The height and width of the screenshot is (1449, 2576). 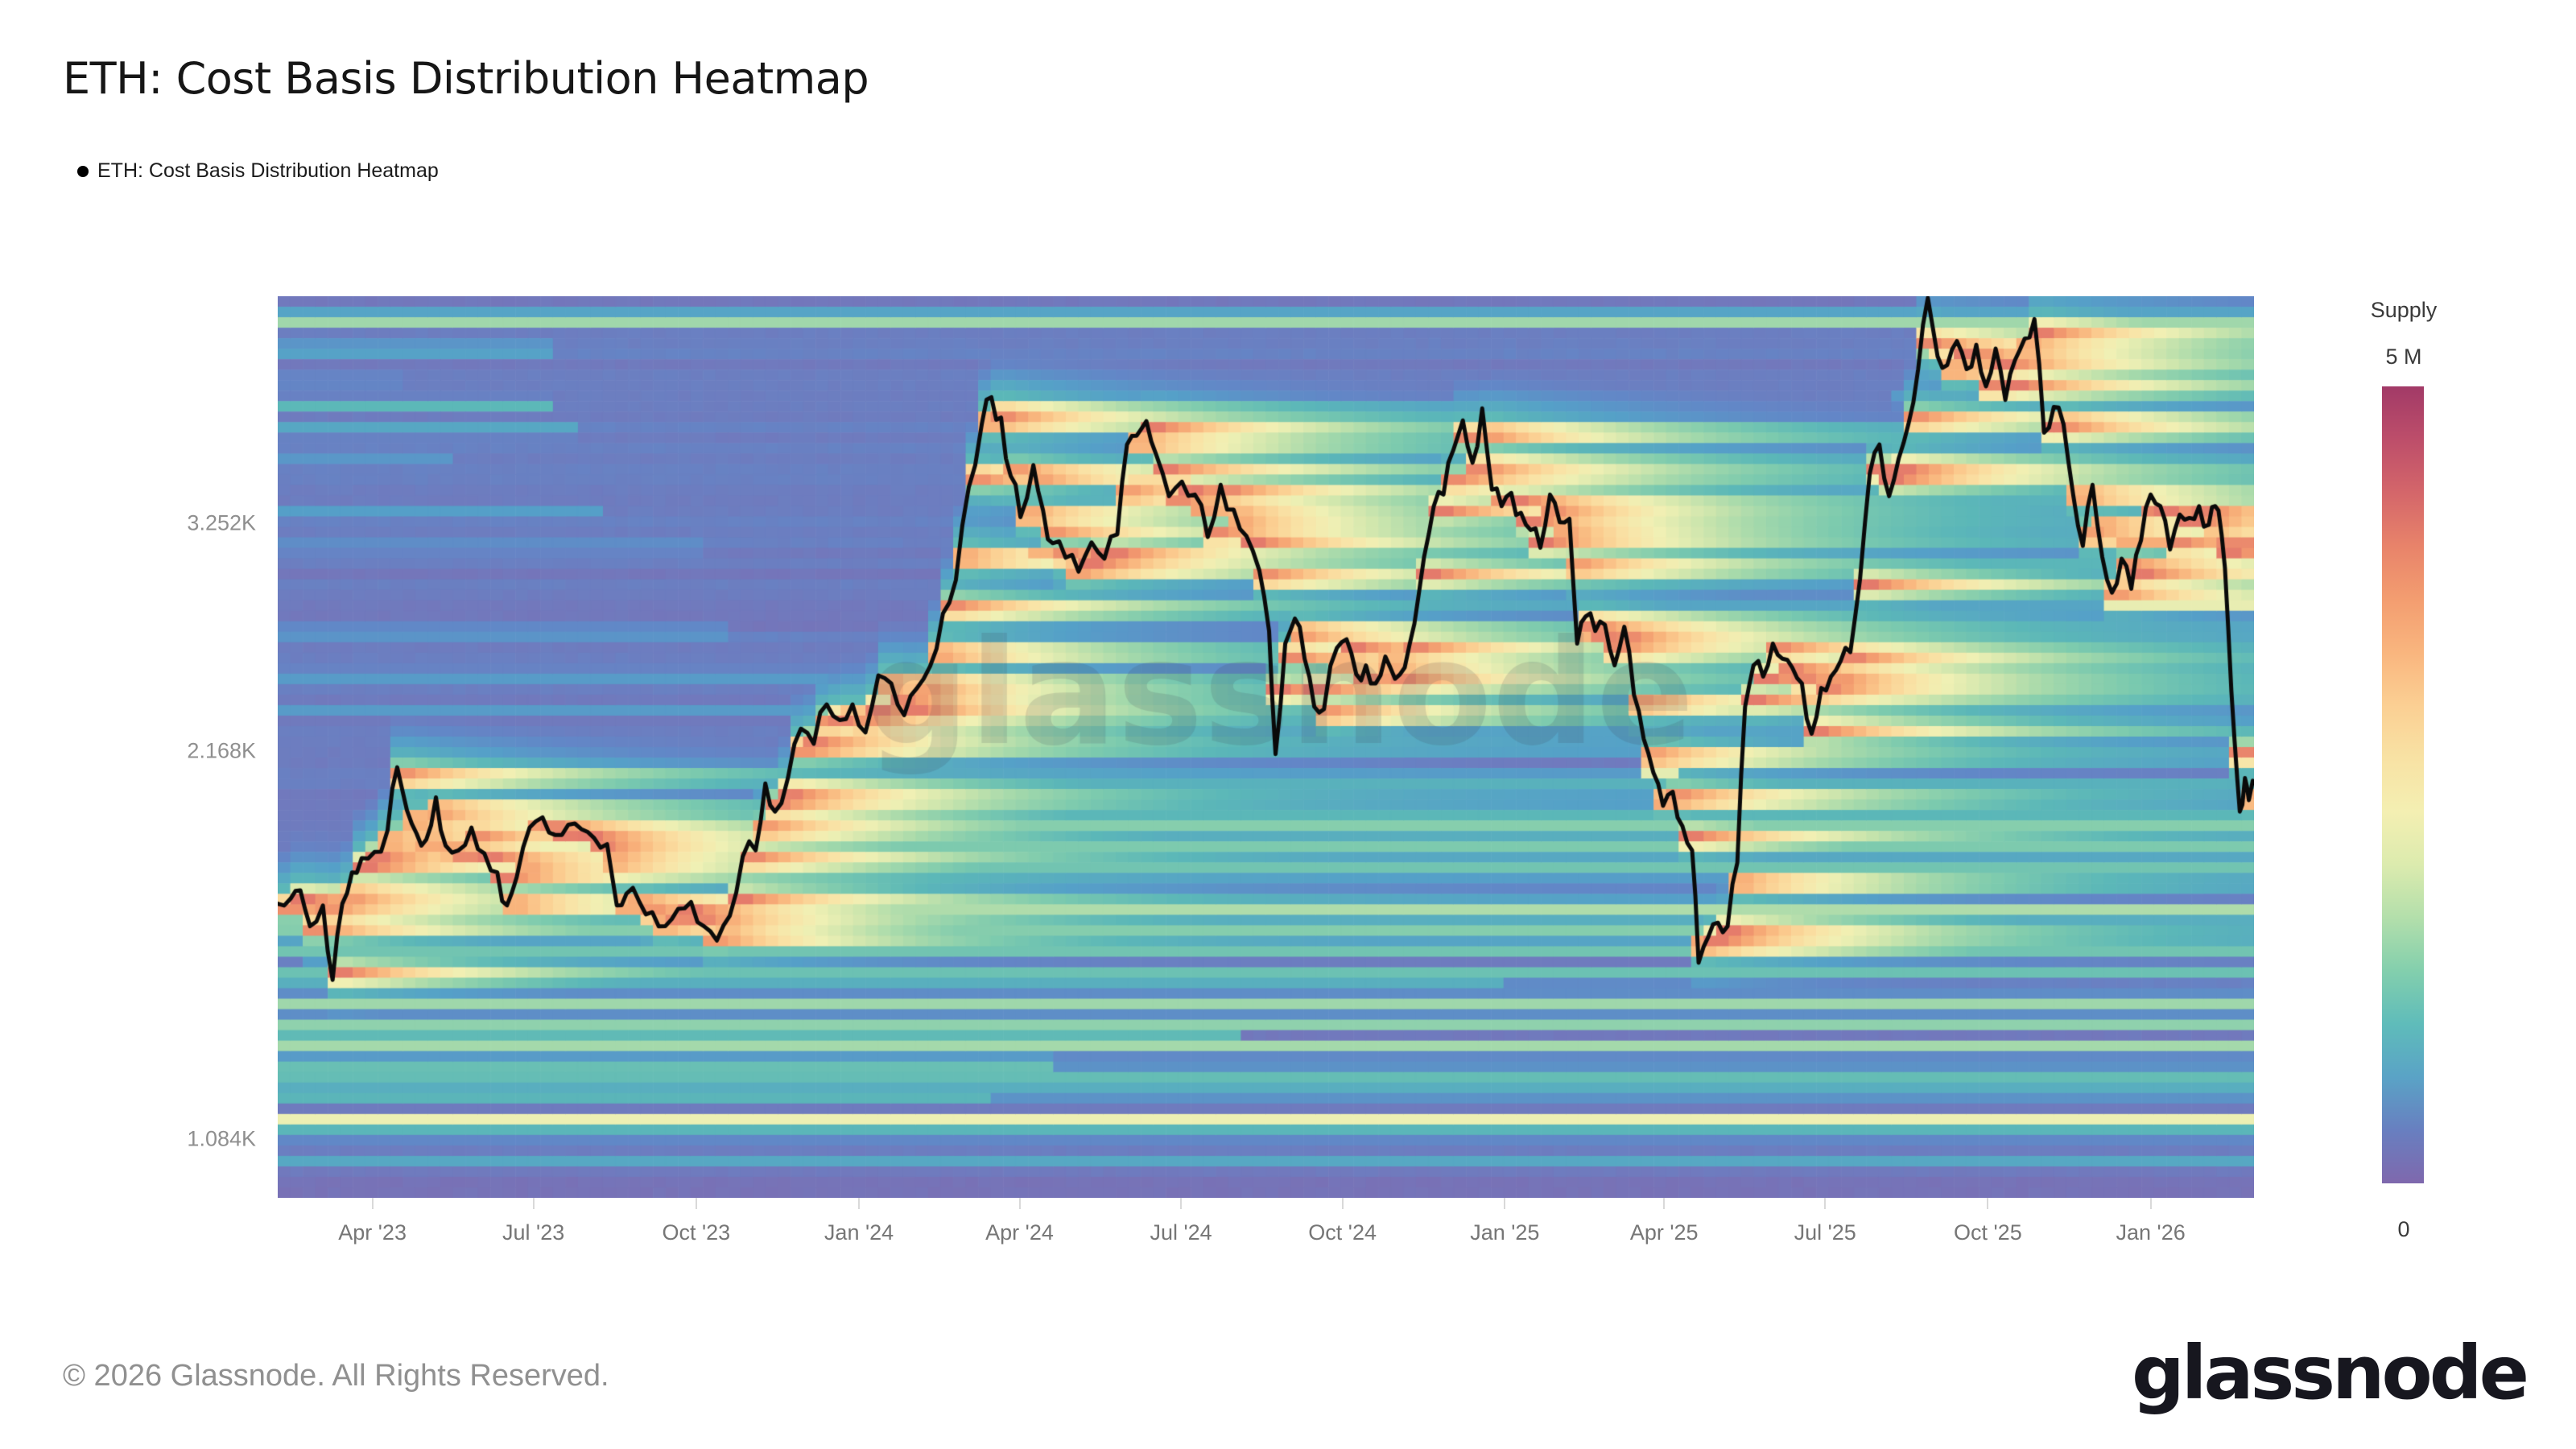 What do you see at coordinates (1181, 1232) in the screenshot?
I see `x-axis-label: Jul '24` at bounding box center [1181, 1232].